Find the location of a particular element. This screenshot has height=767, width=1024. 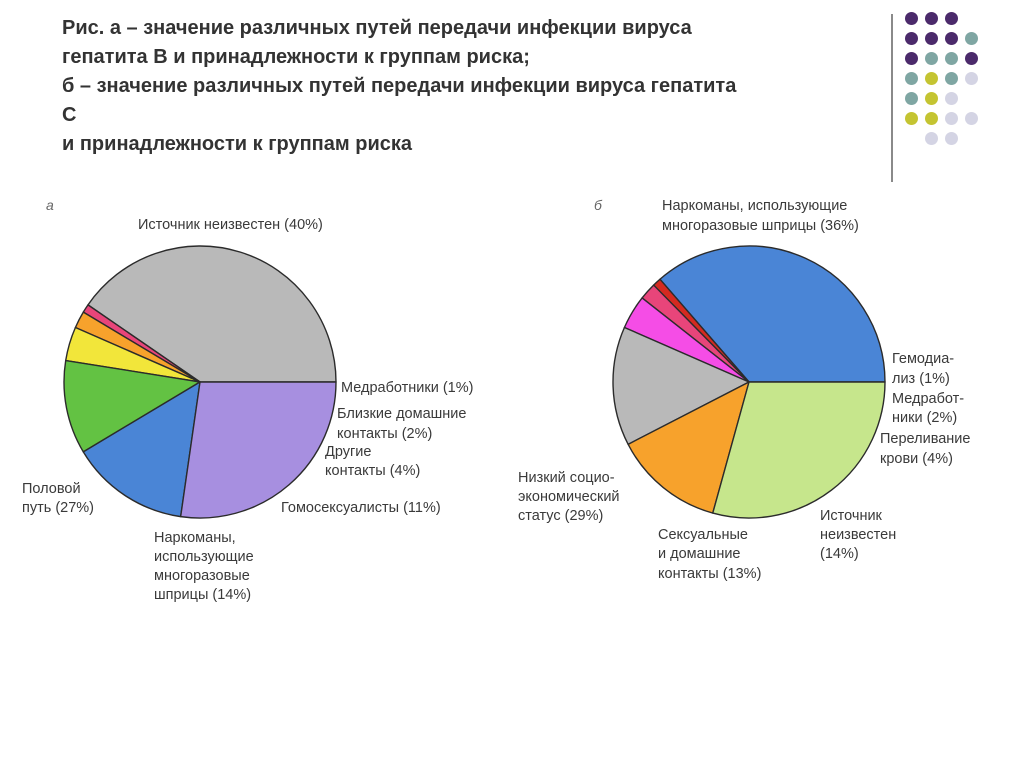

pie-chart-b is located at coordinates (749, 382).